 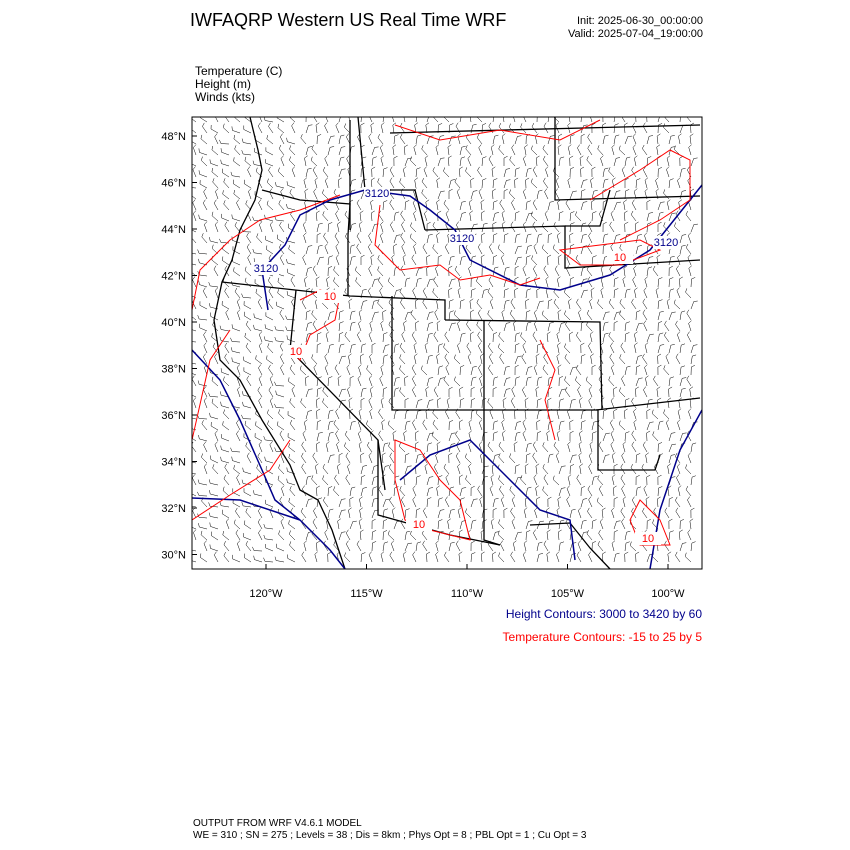 I want to click on contour-label: 3120, so click(x=266, y=269).